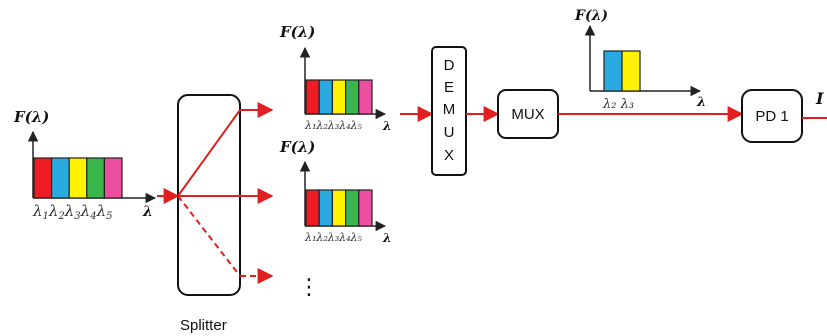 The width and height of the screenshot is (827, 336). I want to click on pd-box, so click(772, 116).